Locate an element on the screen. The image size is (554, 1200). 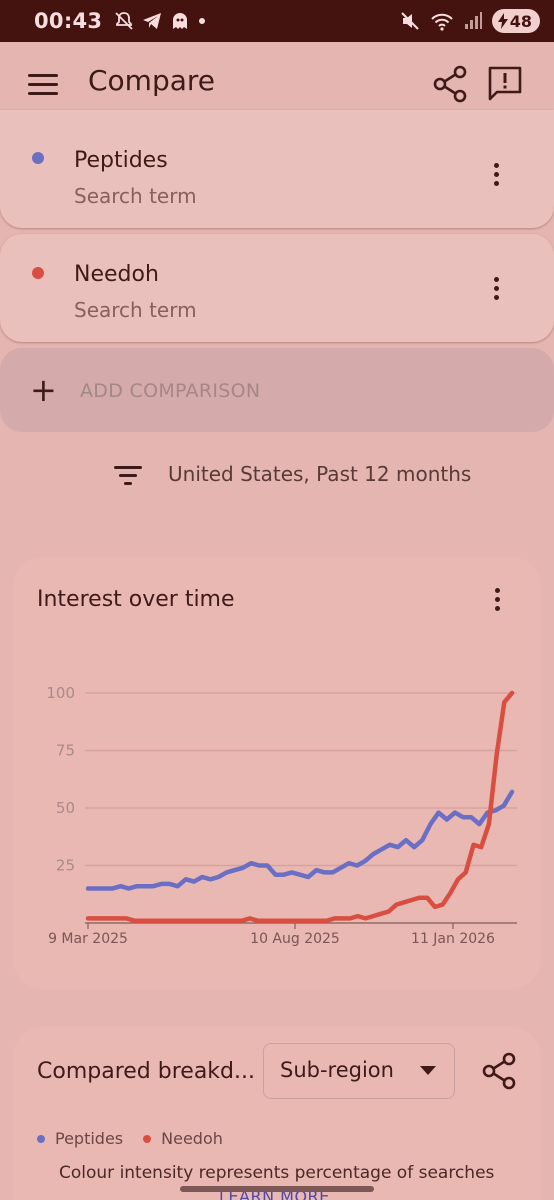
status-time: 00:43 is located at coordinates (68, 21).